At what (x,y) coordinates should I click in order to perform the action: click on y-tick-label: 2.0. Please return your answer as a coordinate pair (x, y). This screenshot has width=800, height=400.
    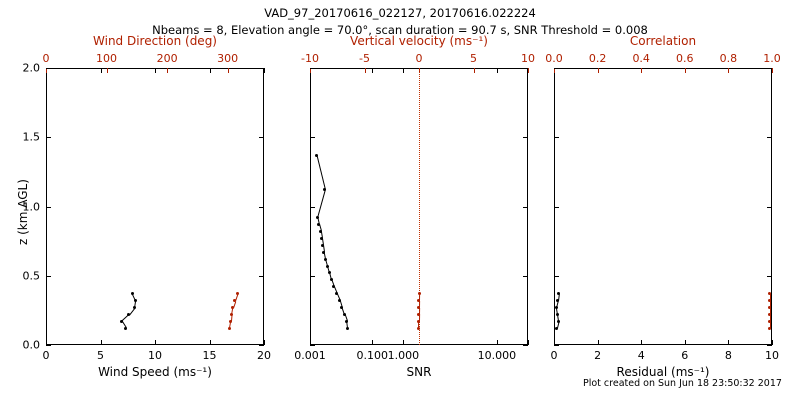
    Looking at the image, I should click on (31, 68).